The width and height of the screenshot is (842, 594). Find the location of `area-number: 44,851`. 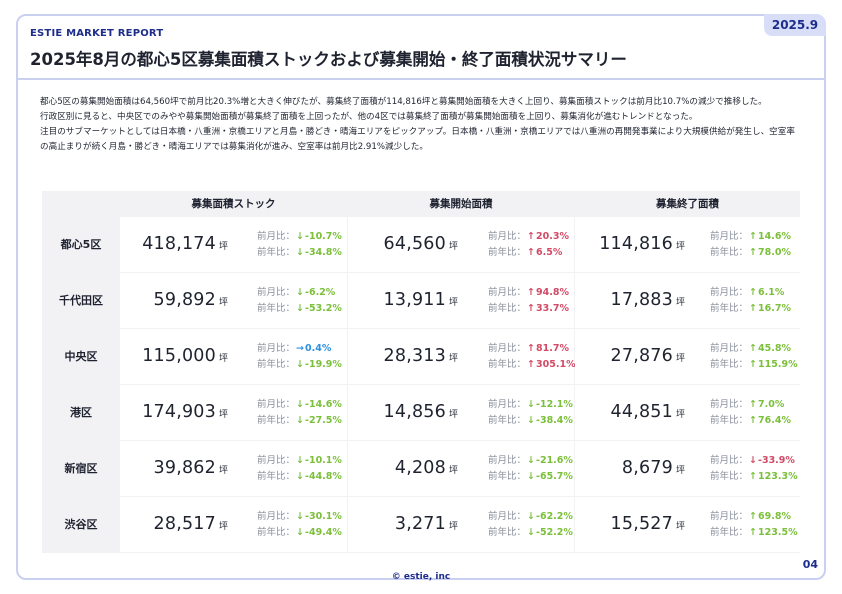

area-number: 44,851 is located at coordinates (641, 412).